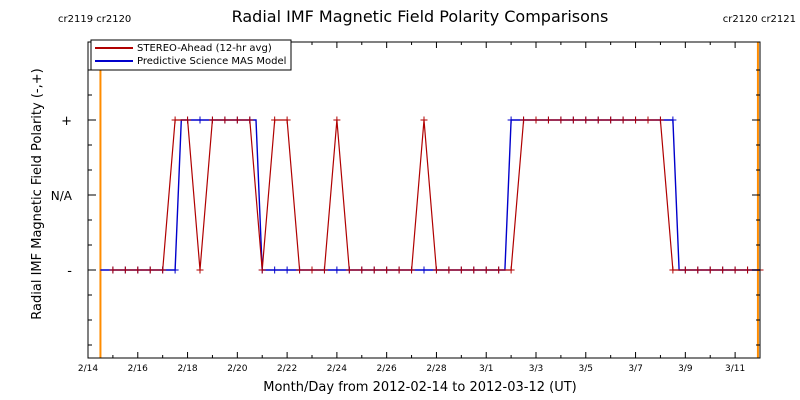 This screenshot has width=800, height=400. What do you see at coordinates (204, 48) in the screenshot?
I see `legend-label-stereo: STEREO-Ahead (12-hr avg)` at bounding box center [204, 48].